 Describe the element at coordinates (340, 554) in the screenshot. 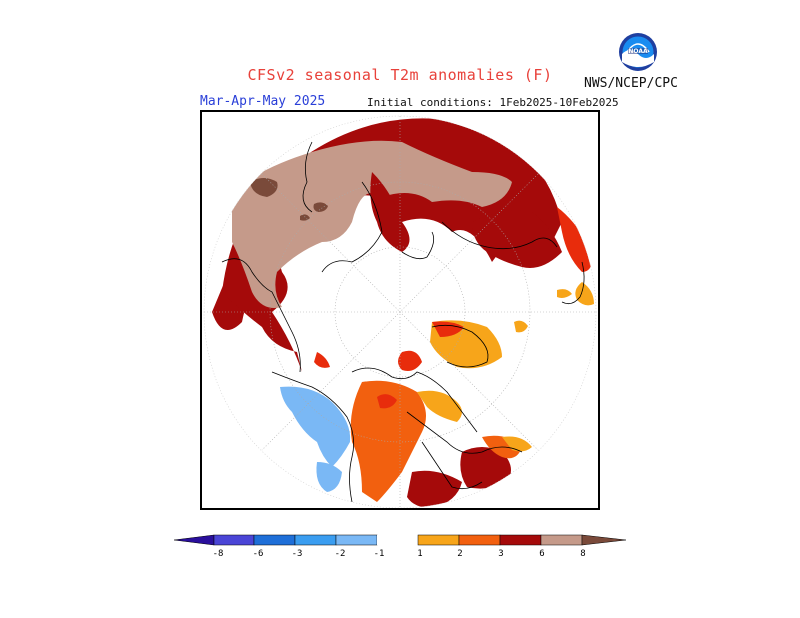

I see `legend-label: -2` at that location.